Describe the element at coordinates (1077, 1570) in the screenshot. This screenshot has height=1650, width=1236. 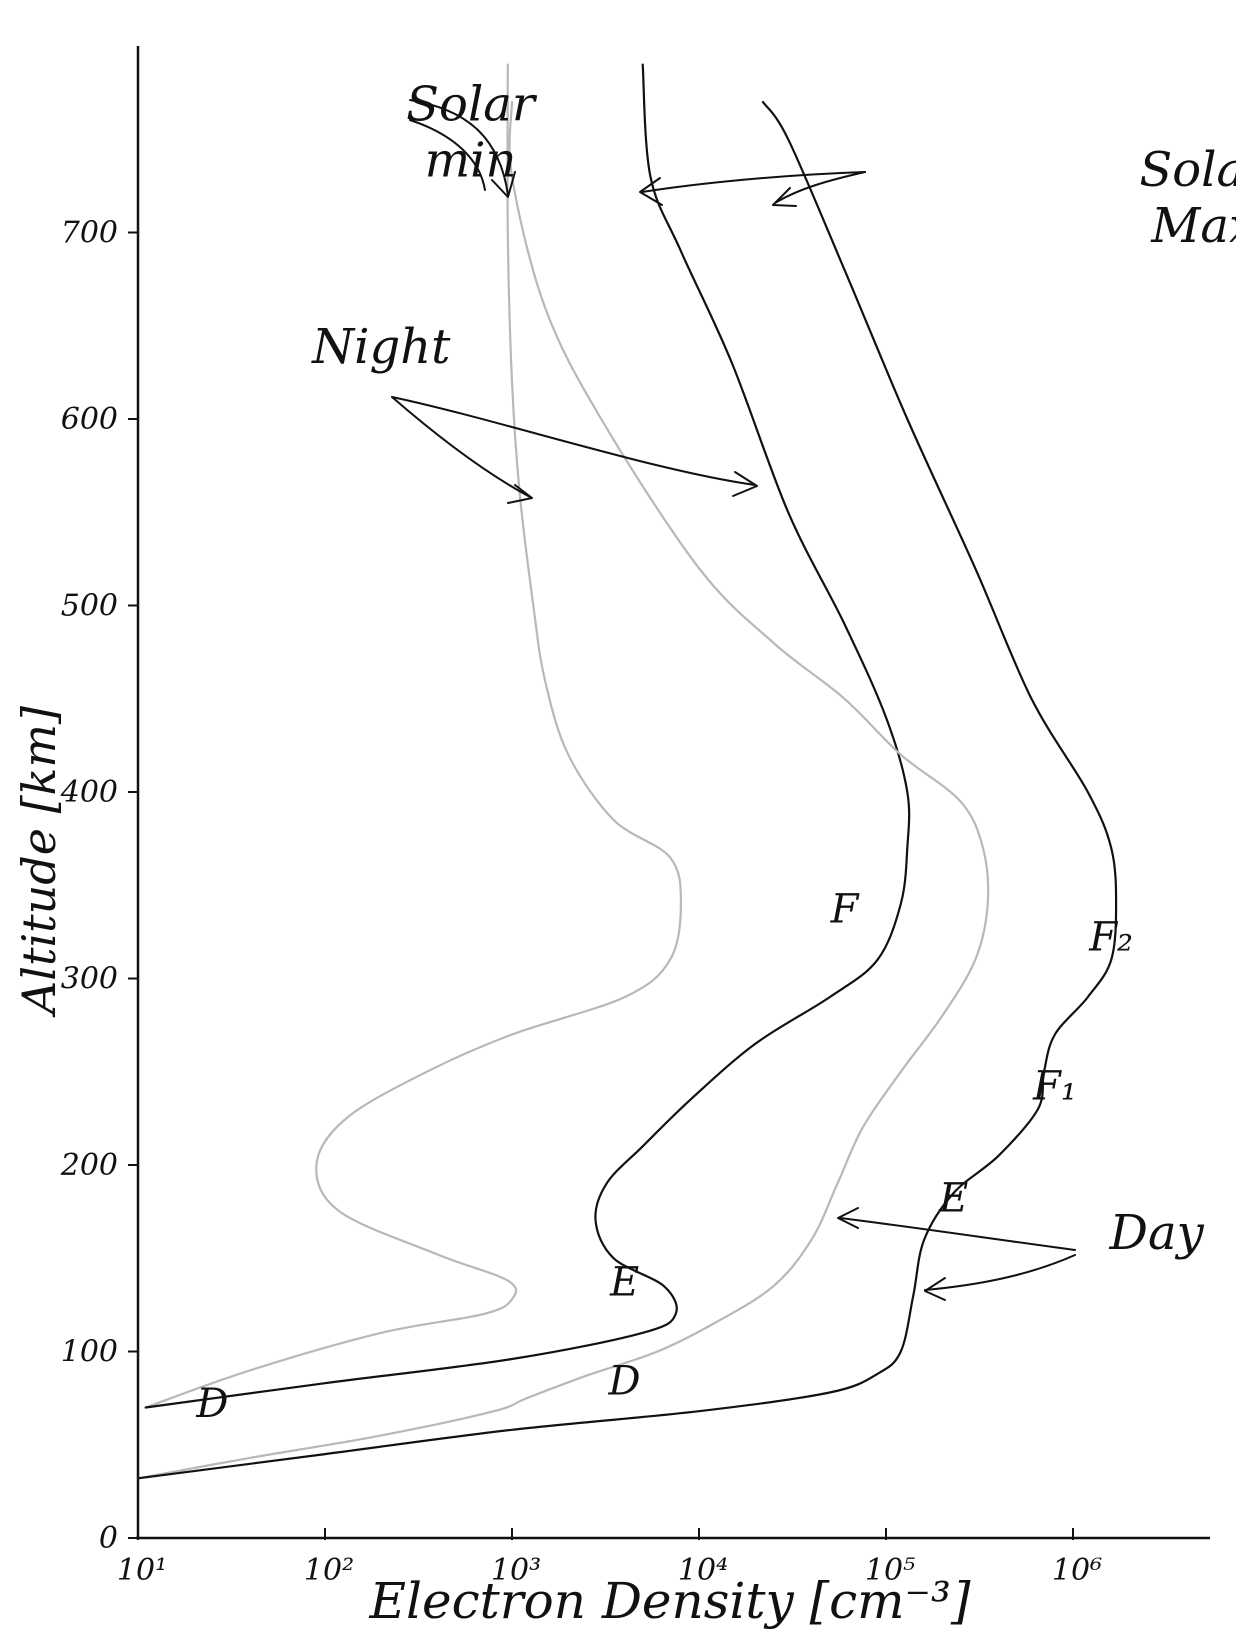
I see `x-tick-label: 10⁶` at that location.